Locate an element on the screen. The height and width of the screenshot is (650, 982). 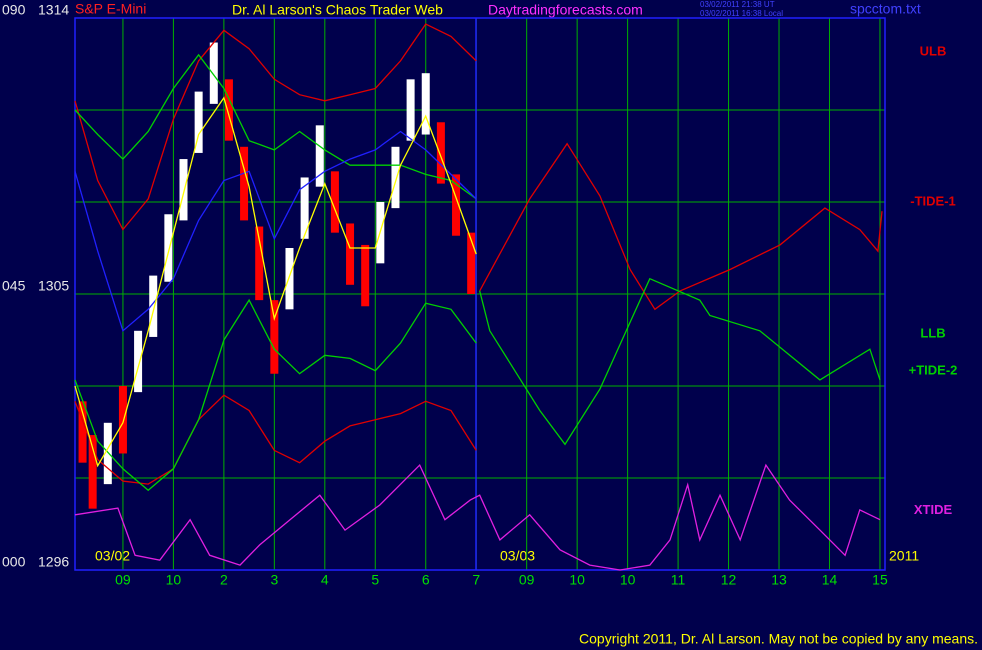
y-tick-label: 1305 is located at coordinates (53, 286).